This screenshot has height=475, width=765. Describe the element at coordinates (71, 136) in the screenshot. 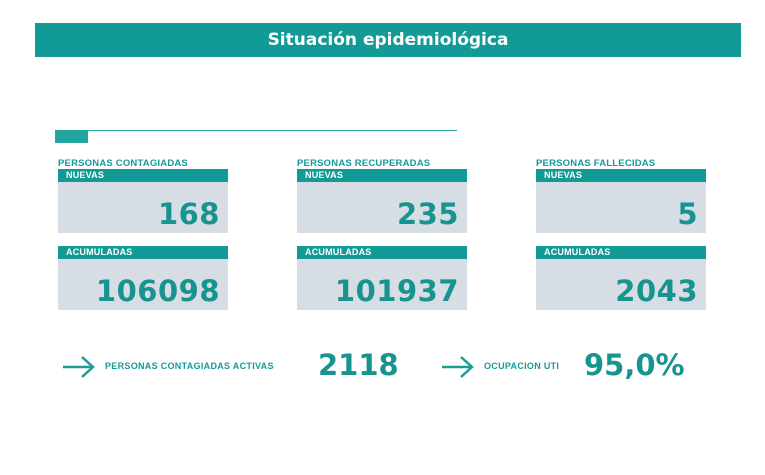

I see `section-divider-marker` at that location.